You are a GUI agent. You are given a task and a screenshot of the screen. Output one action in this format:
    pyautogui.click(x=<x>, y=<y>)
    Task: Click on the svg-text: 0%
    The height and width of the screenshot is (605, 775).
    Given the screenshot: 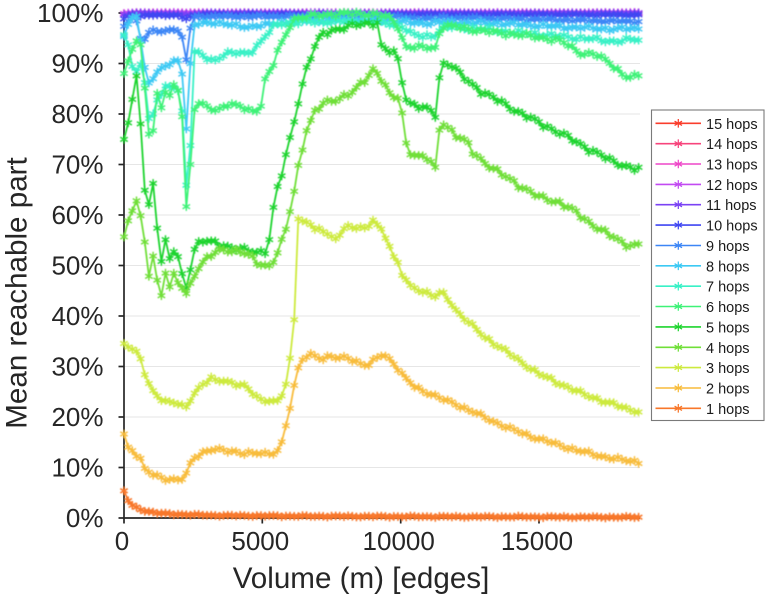 What is the action you would take?
    pyautogui.click(x=85, y=518)
    